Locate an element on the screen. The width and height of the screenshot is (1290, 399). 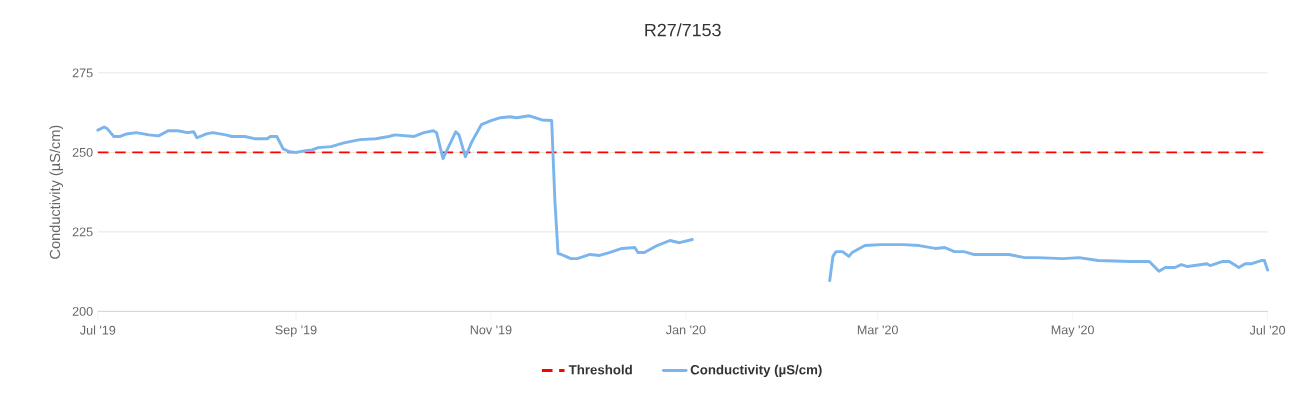
x-tick-label: Jan '20 is located at coordinates (685, 330).